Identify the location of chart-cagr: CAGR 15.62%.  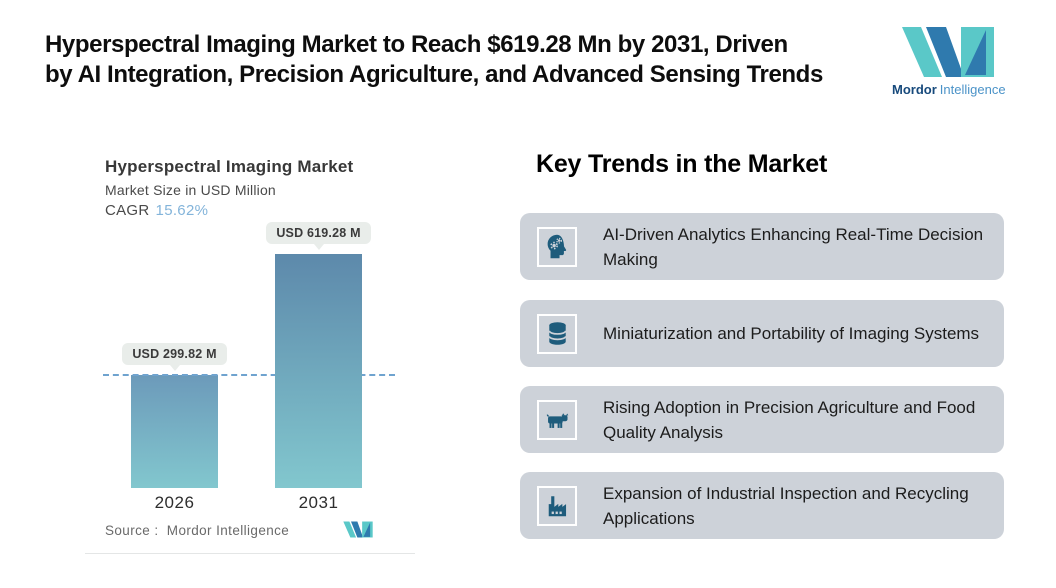
(156, 210).